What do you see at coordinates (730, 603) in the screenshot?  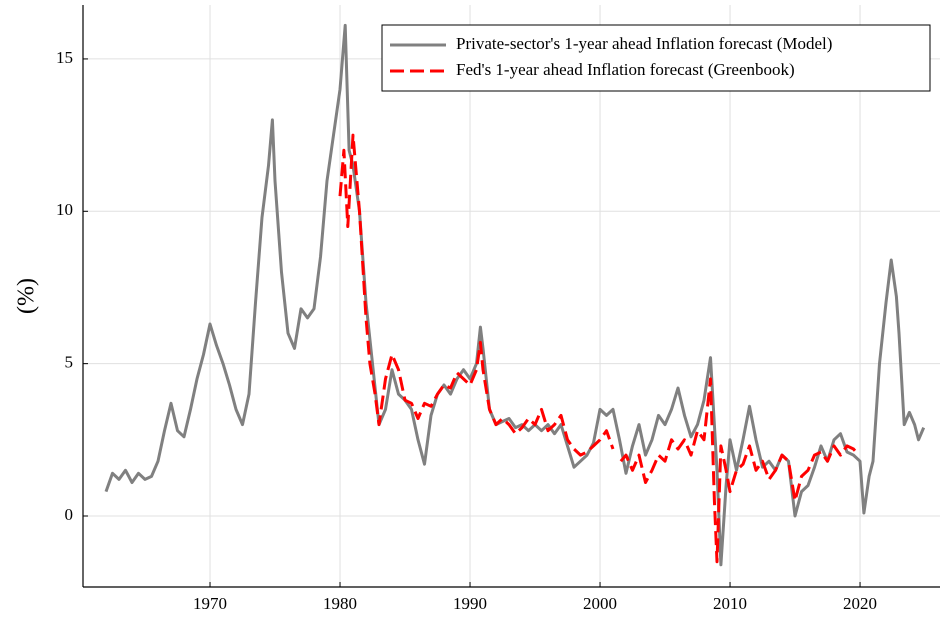 I see `x-tick-label: 2010` at bounding box center [730, 603].